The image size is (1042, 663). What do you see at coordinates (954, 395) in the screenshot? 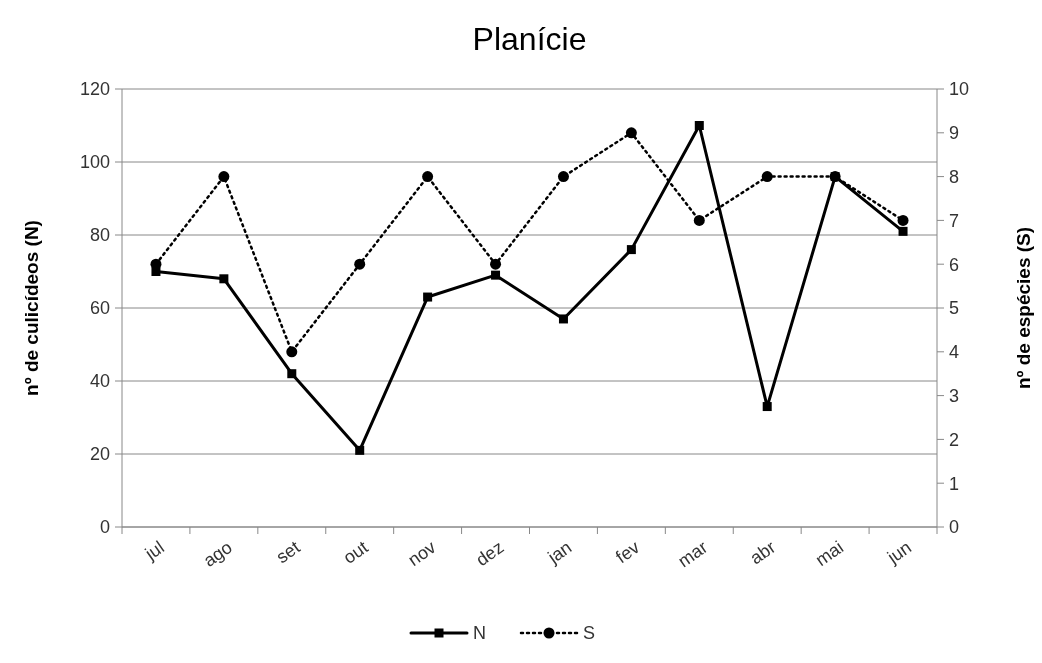
I see `y2-tick-label: 3` at bounding box center [954, 395].